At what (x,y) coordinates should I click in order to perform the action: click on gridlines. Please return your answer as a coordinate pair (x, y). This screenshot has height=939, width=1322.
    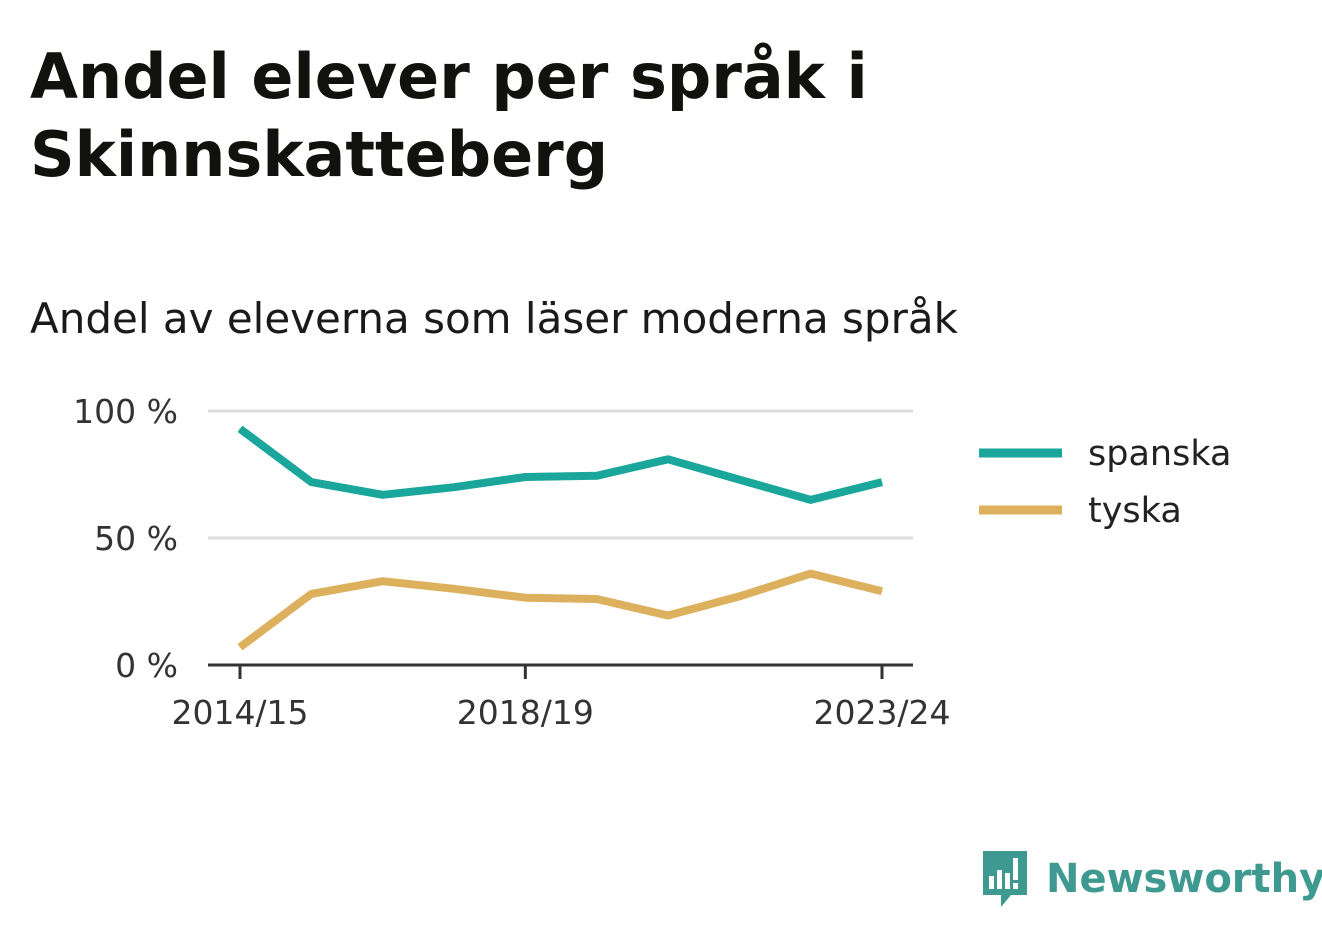
    Looking at the image, I should click on (560, 474).